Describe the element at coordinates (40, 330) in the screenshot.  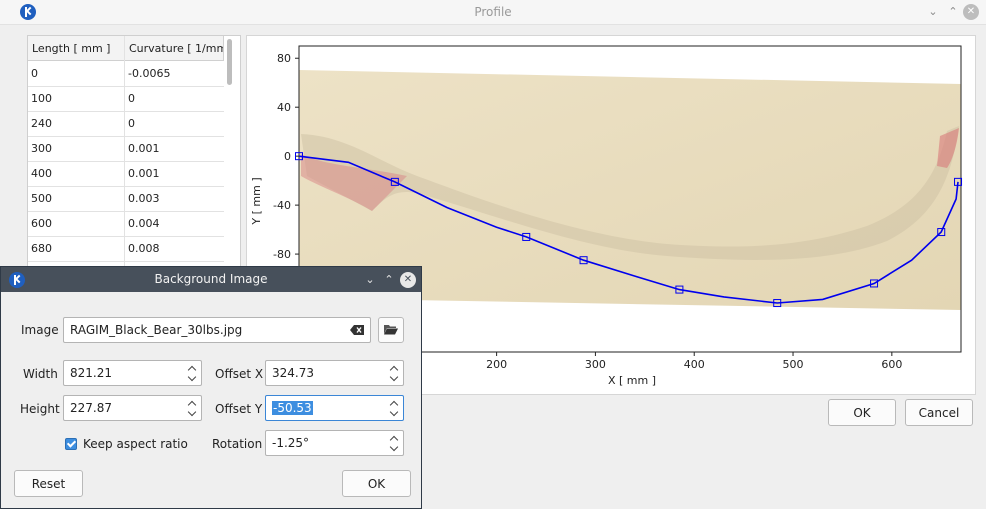
I see `image-label: Image` at that location.